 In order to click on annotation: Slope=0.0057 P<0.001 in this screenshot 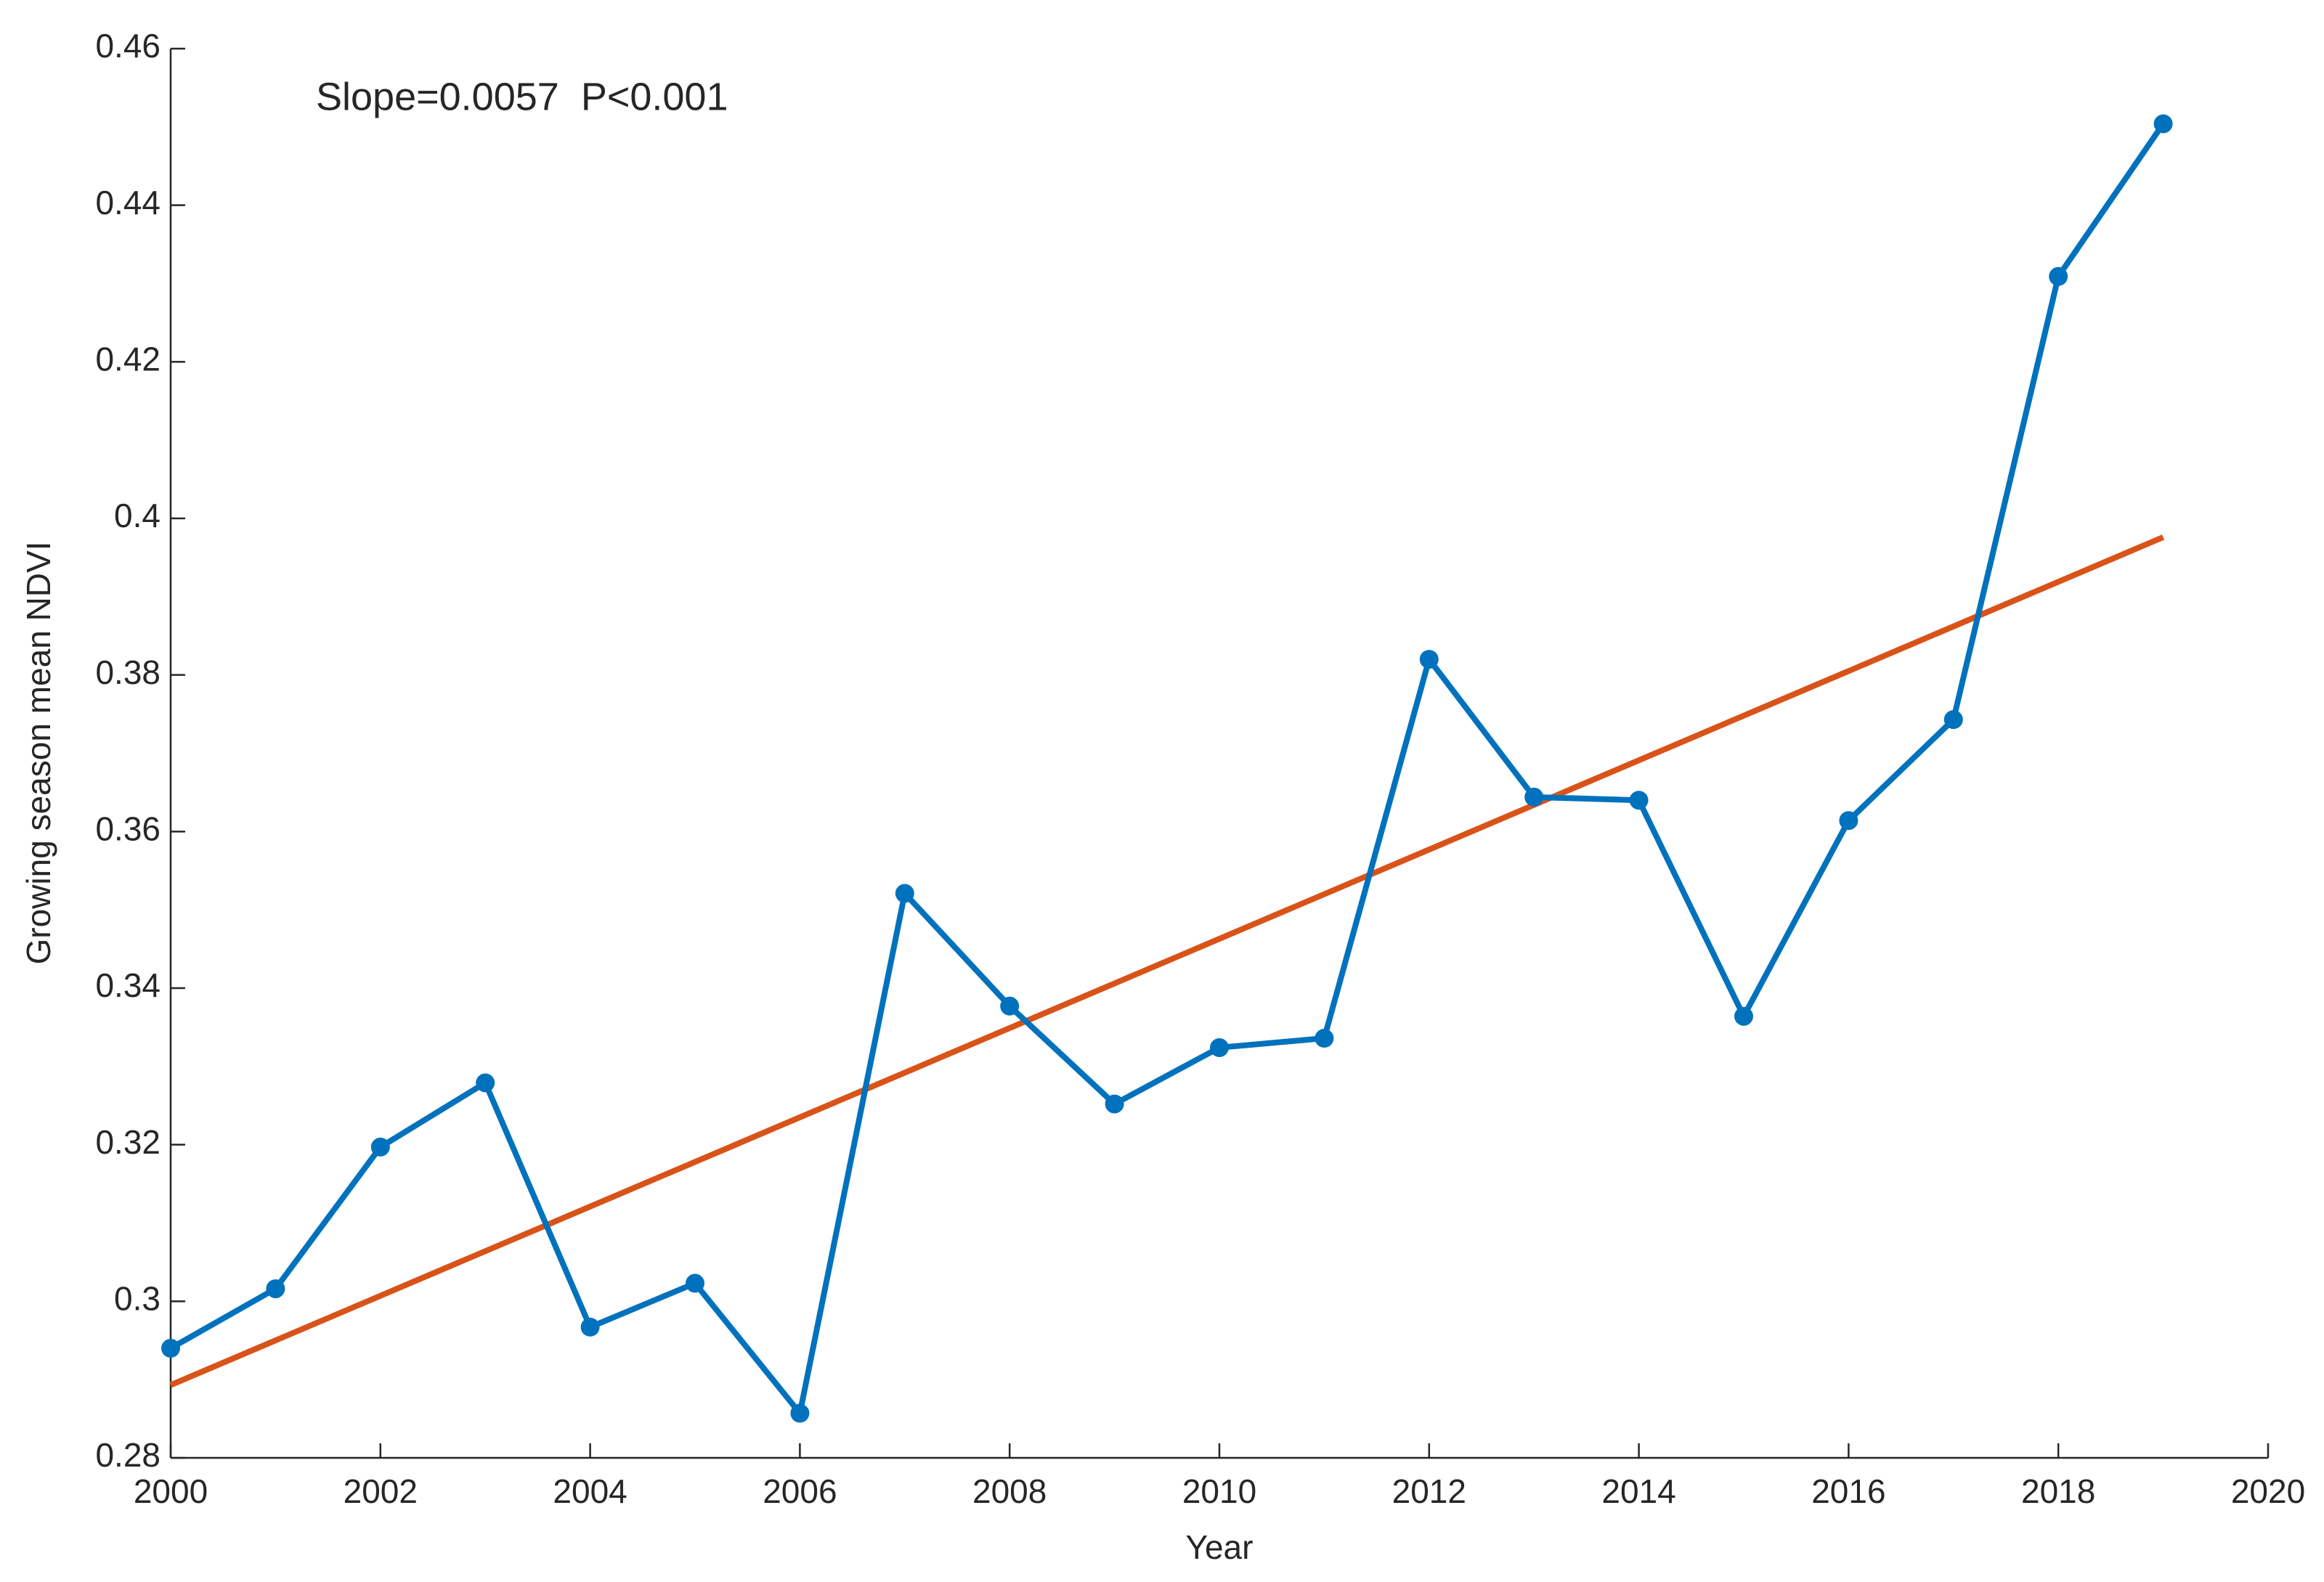, I will do `click(522, 96)`.